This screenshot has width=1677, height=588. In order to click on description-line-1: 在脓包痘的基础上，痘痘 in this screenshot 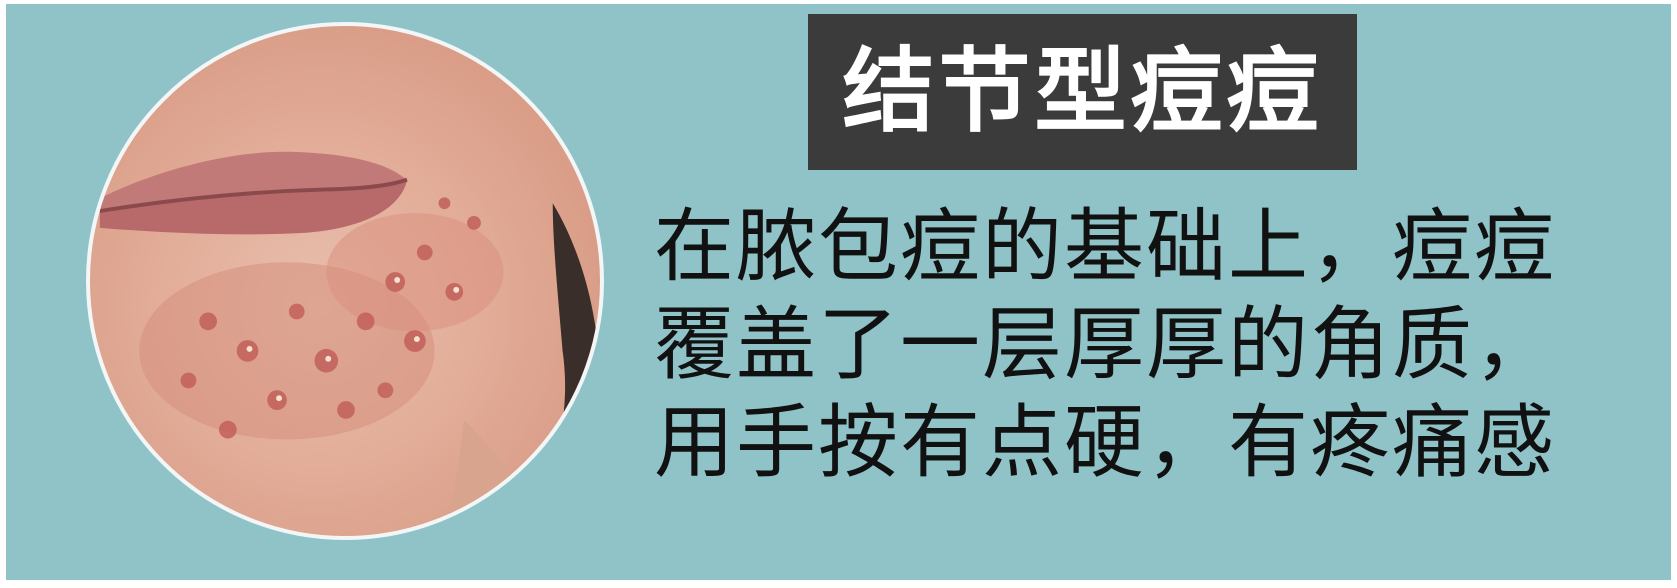, I will do `click(1105, 246)`.